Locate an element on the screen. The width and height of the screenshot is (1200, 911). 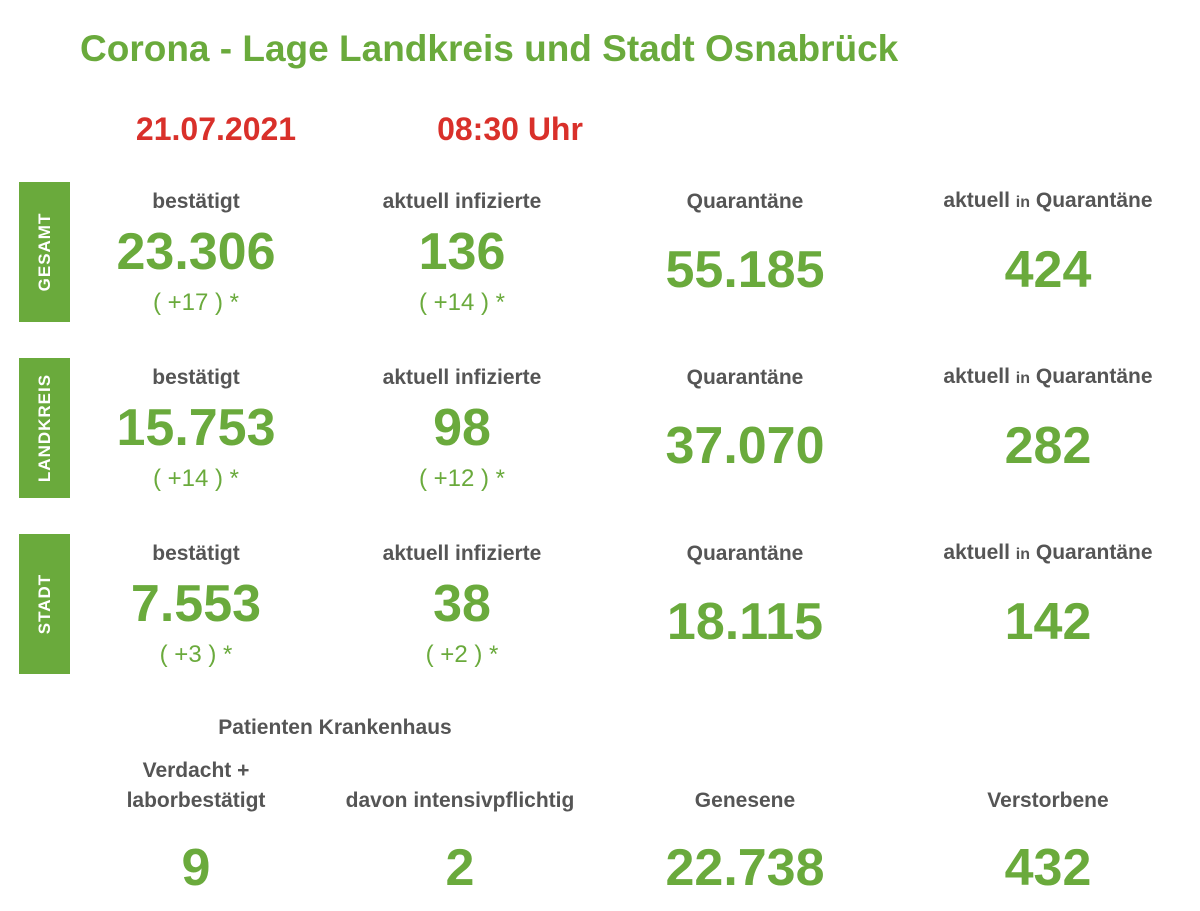
region-name: STADT is located at coordinates (44, 604).